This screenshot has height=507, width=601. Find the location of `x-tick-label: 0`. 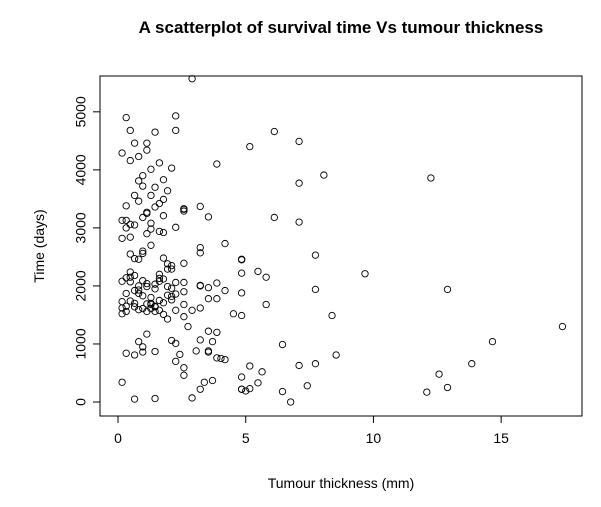

x-tick-label: 0 is located at coordinates (118, 438).